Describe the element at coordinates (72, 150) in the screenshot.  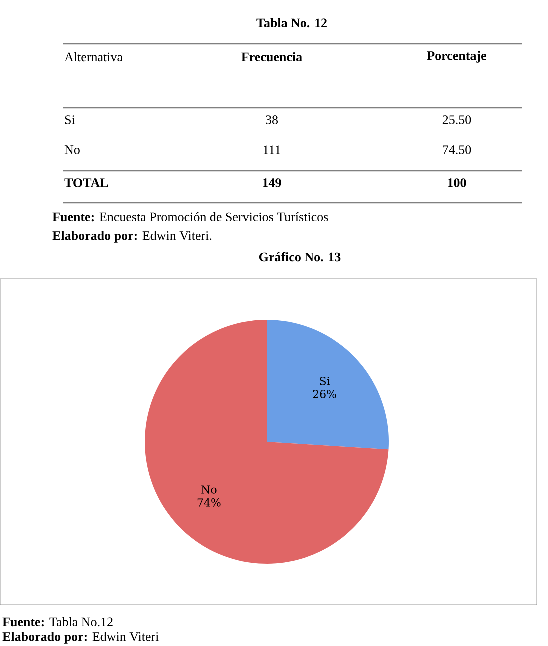
I see `category-label: No` at that location.